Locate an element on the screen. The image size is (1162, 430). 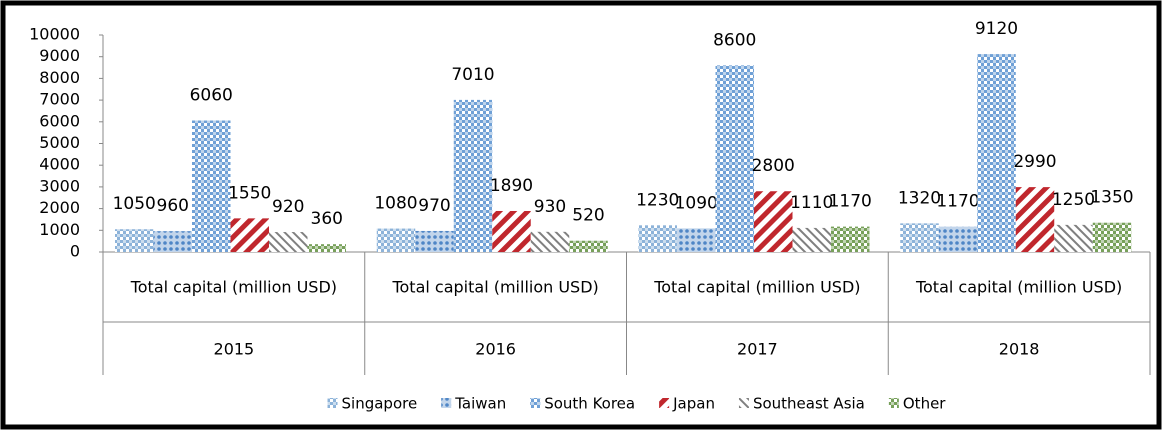
y-tick-label: 0 is located at coordinates (75, 251).